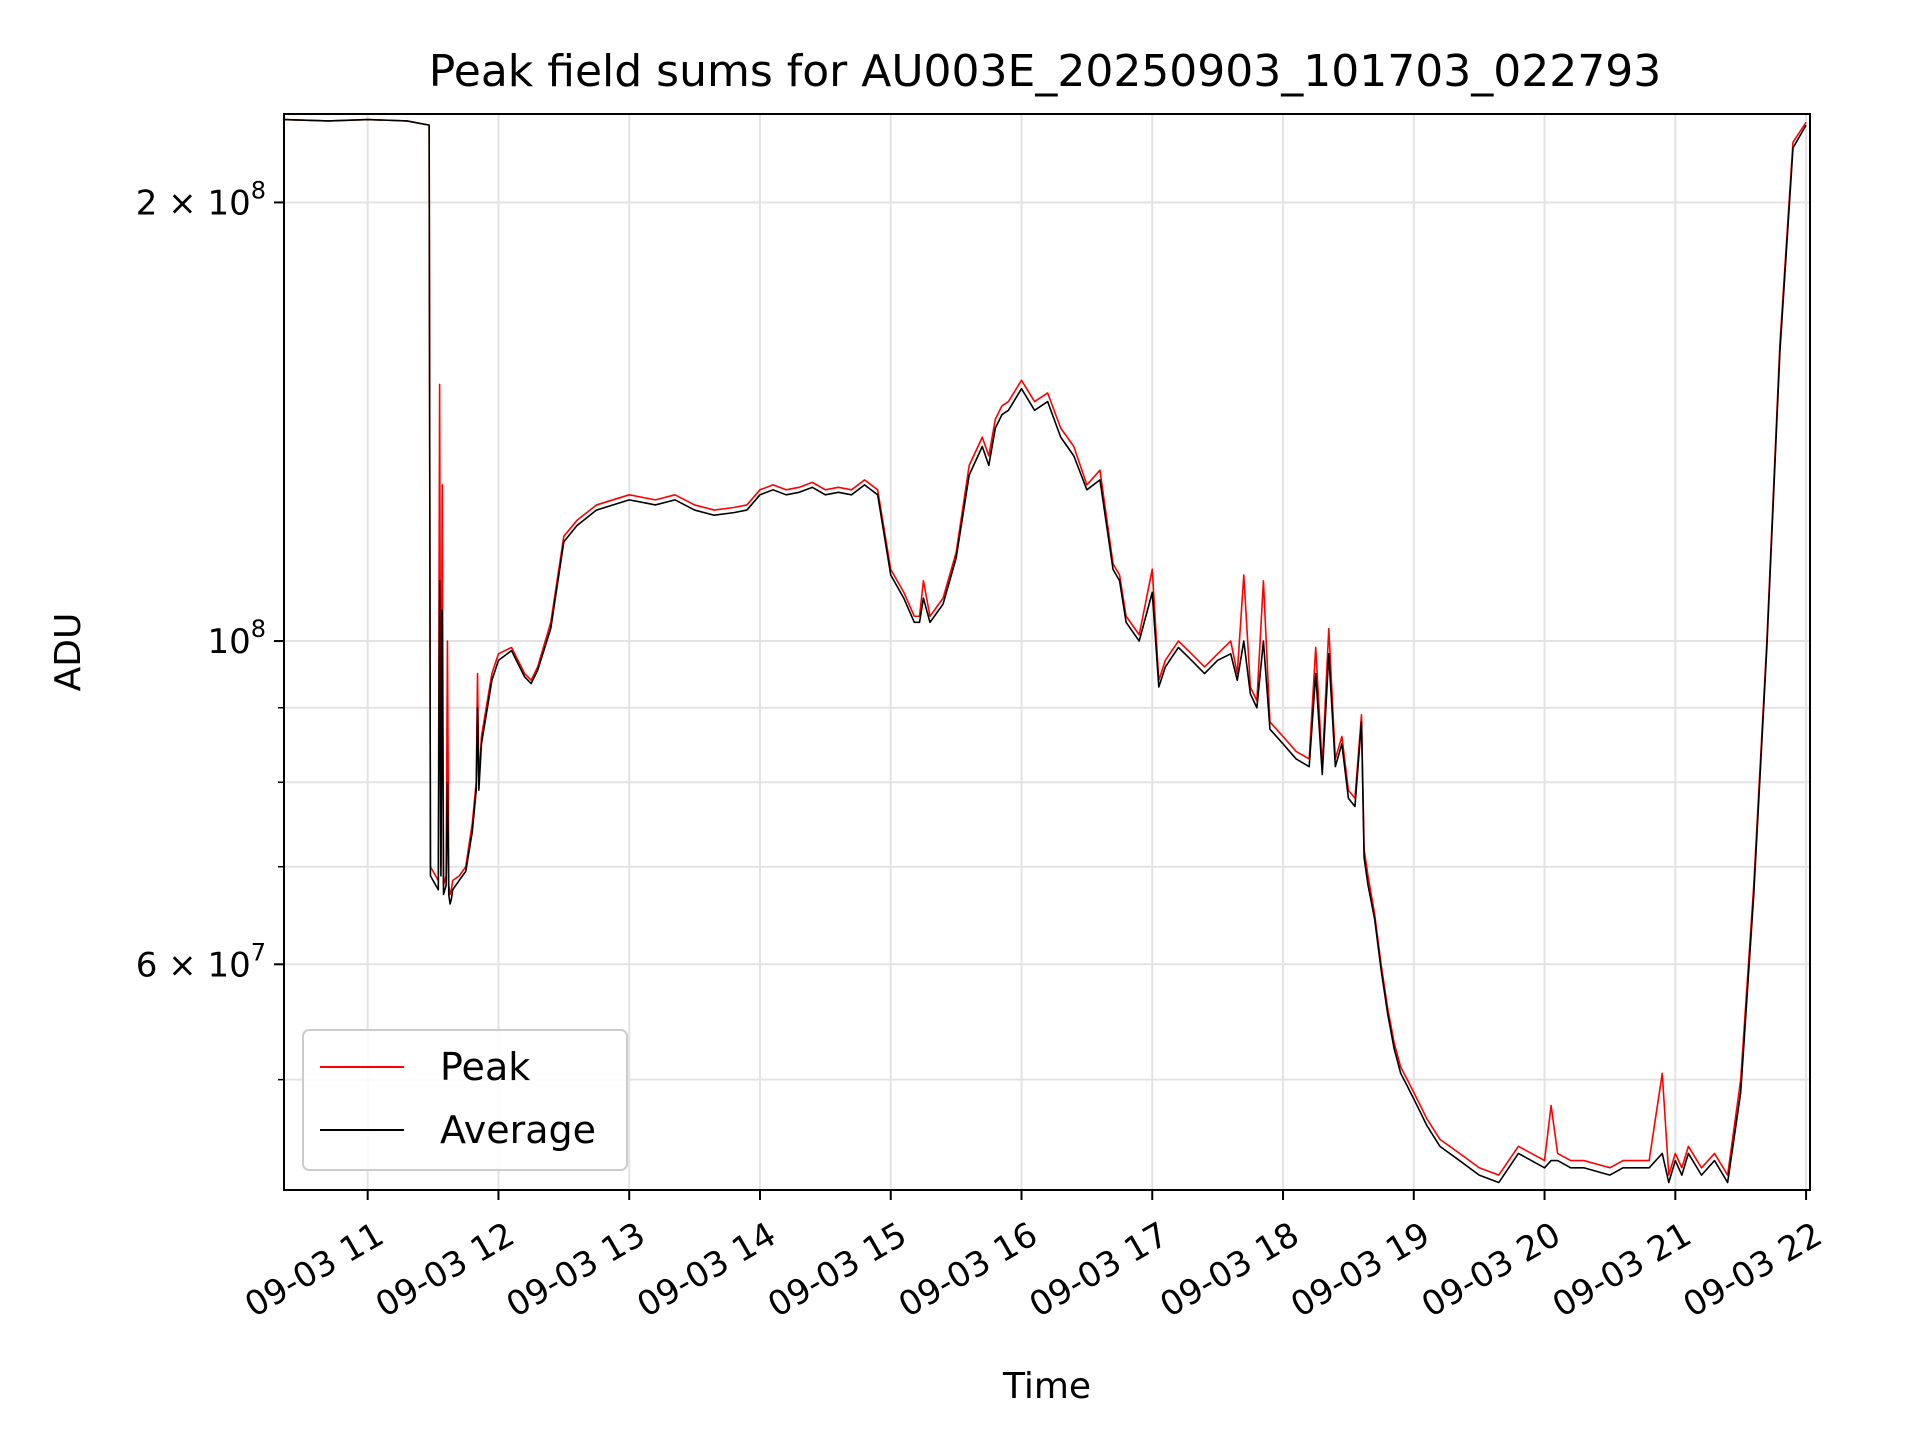  Describe the element at coordinates (236, 638) in the screenshot. I see `y-tick-label: 108` at that location.